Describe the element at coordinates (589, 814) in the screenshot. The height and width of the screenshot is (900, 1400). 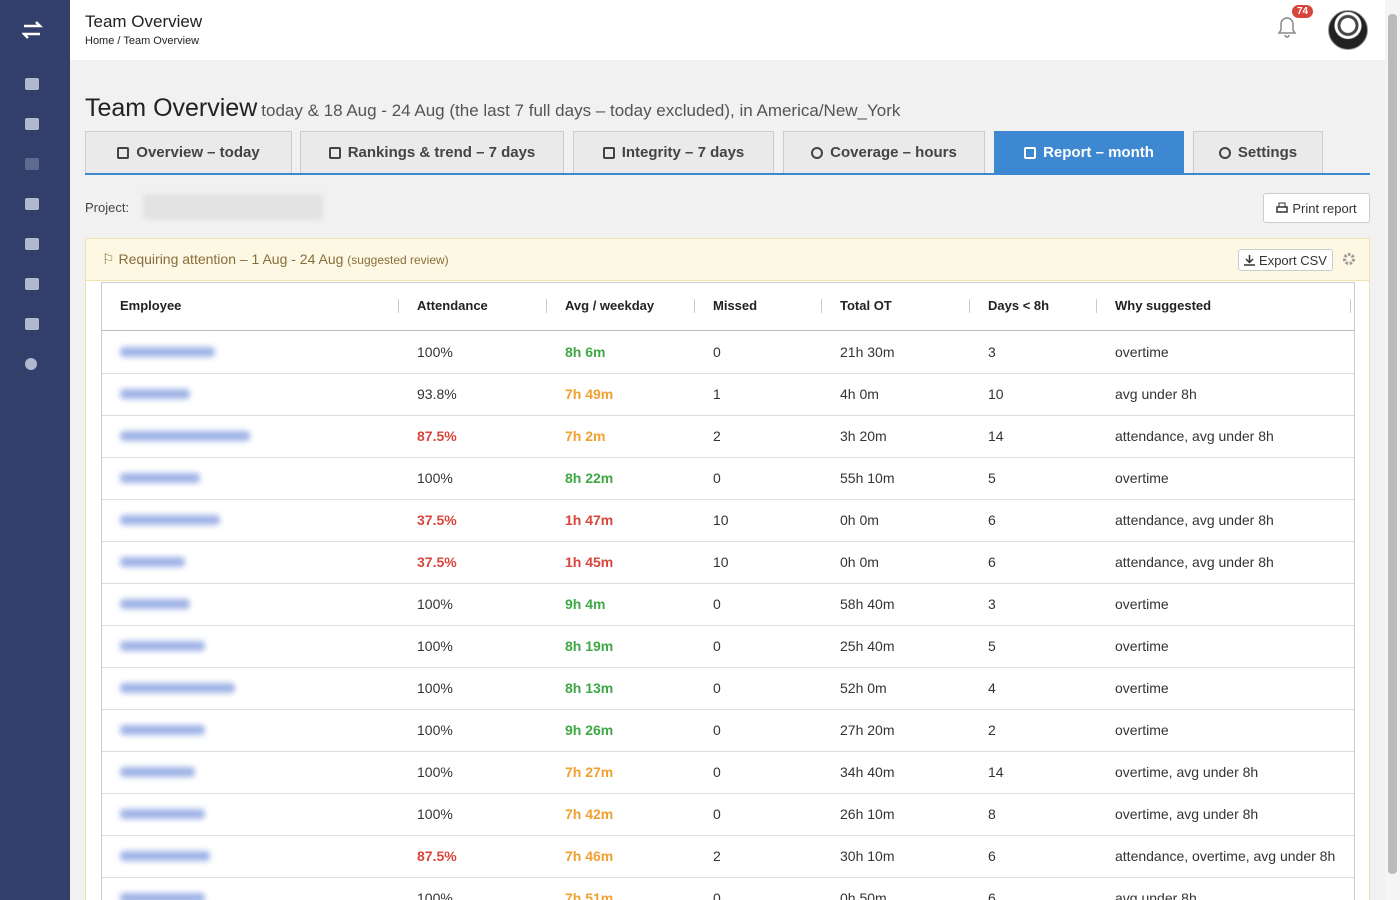
I see `table-cell: 7h 42m` at that location.